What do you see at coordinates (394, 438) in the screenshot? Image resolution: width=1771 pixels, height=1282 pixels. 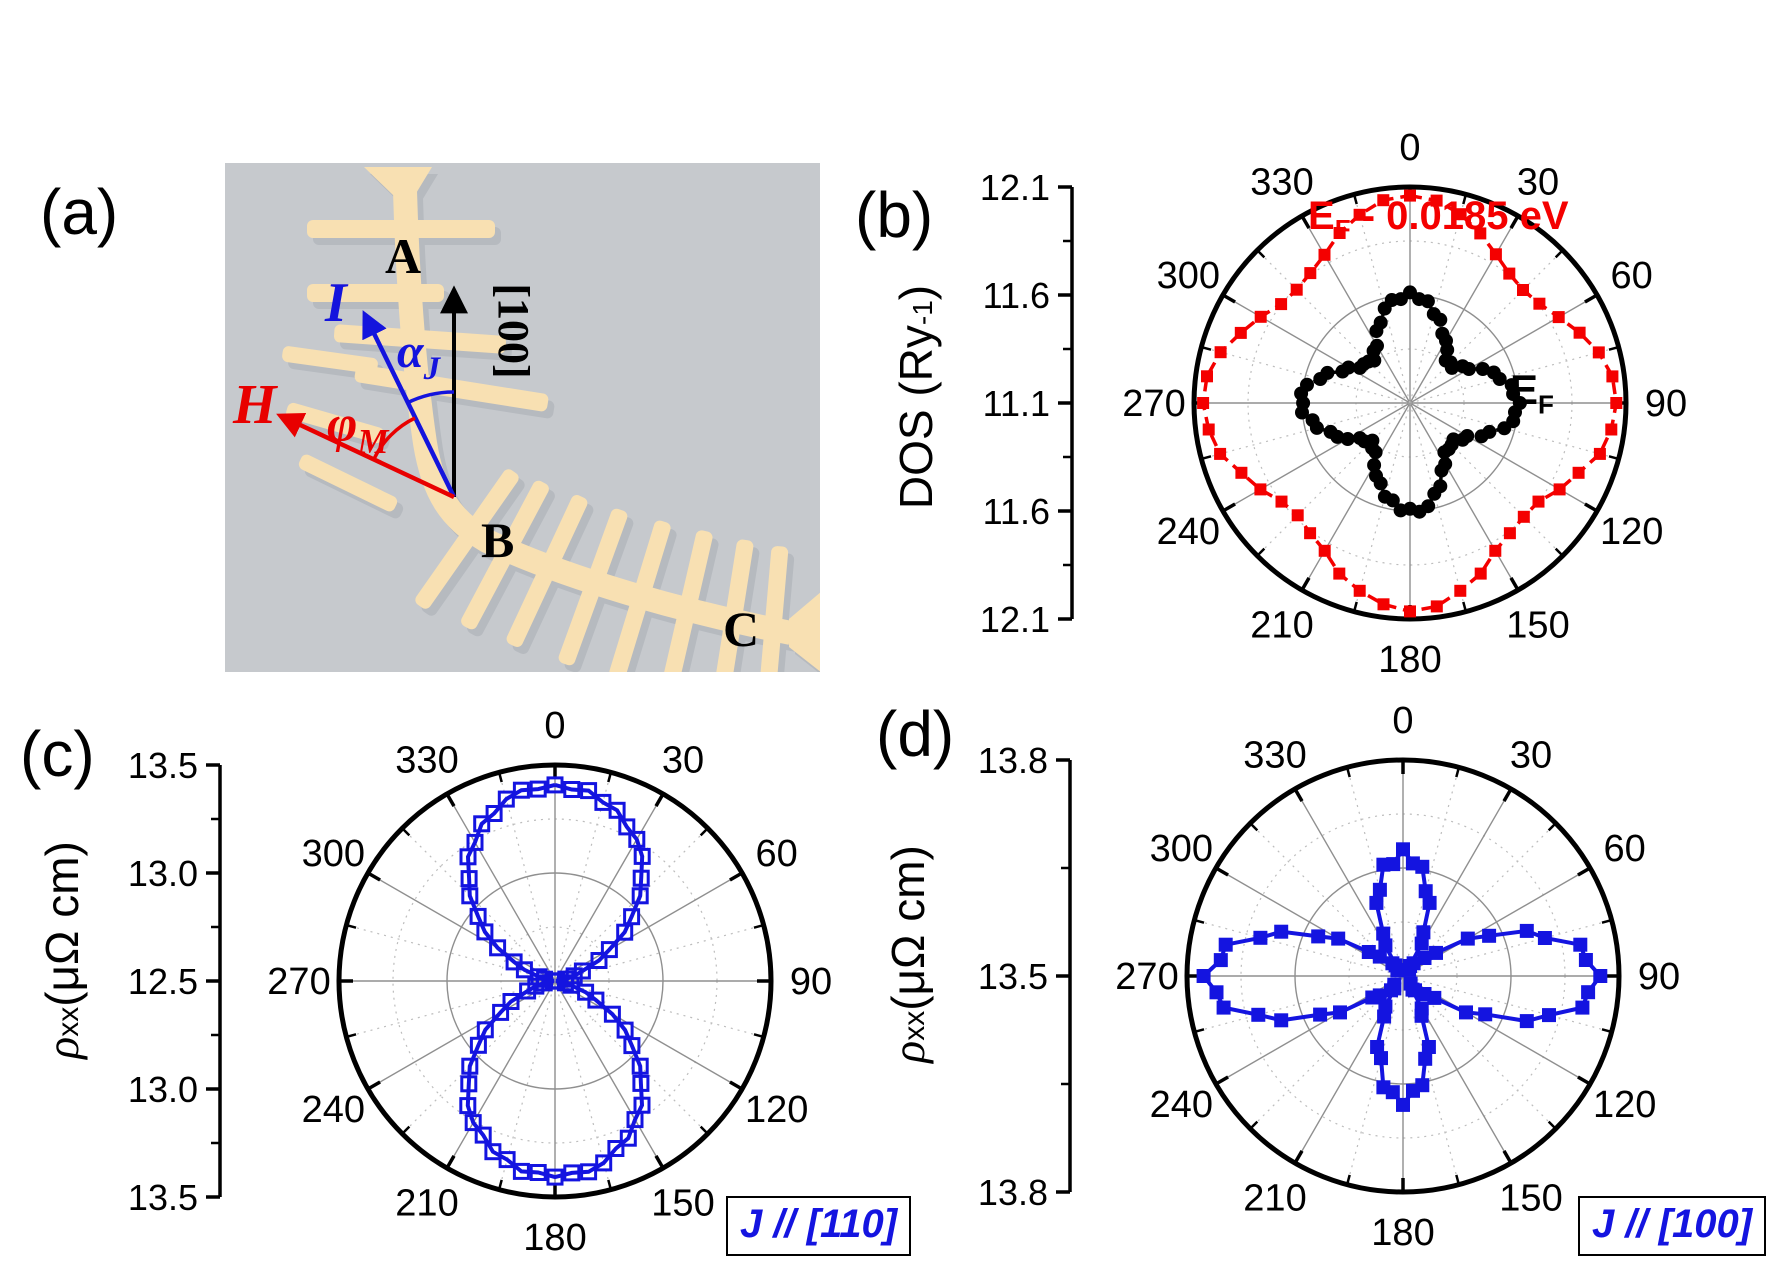 I see `angle-arc-phi-m` at bounding box center [394, 438].